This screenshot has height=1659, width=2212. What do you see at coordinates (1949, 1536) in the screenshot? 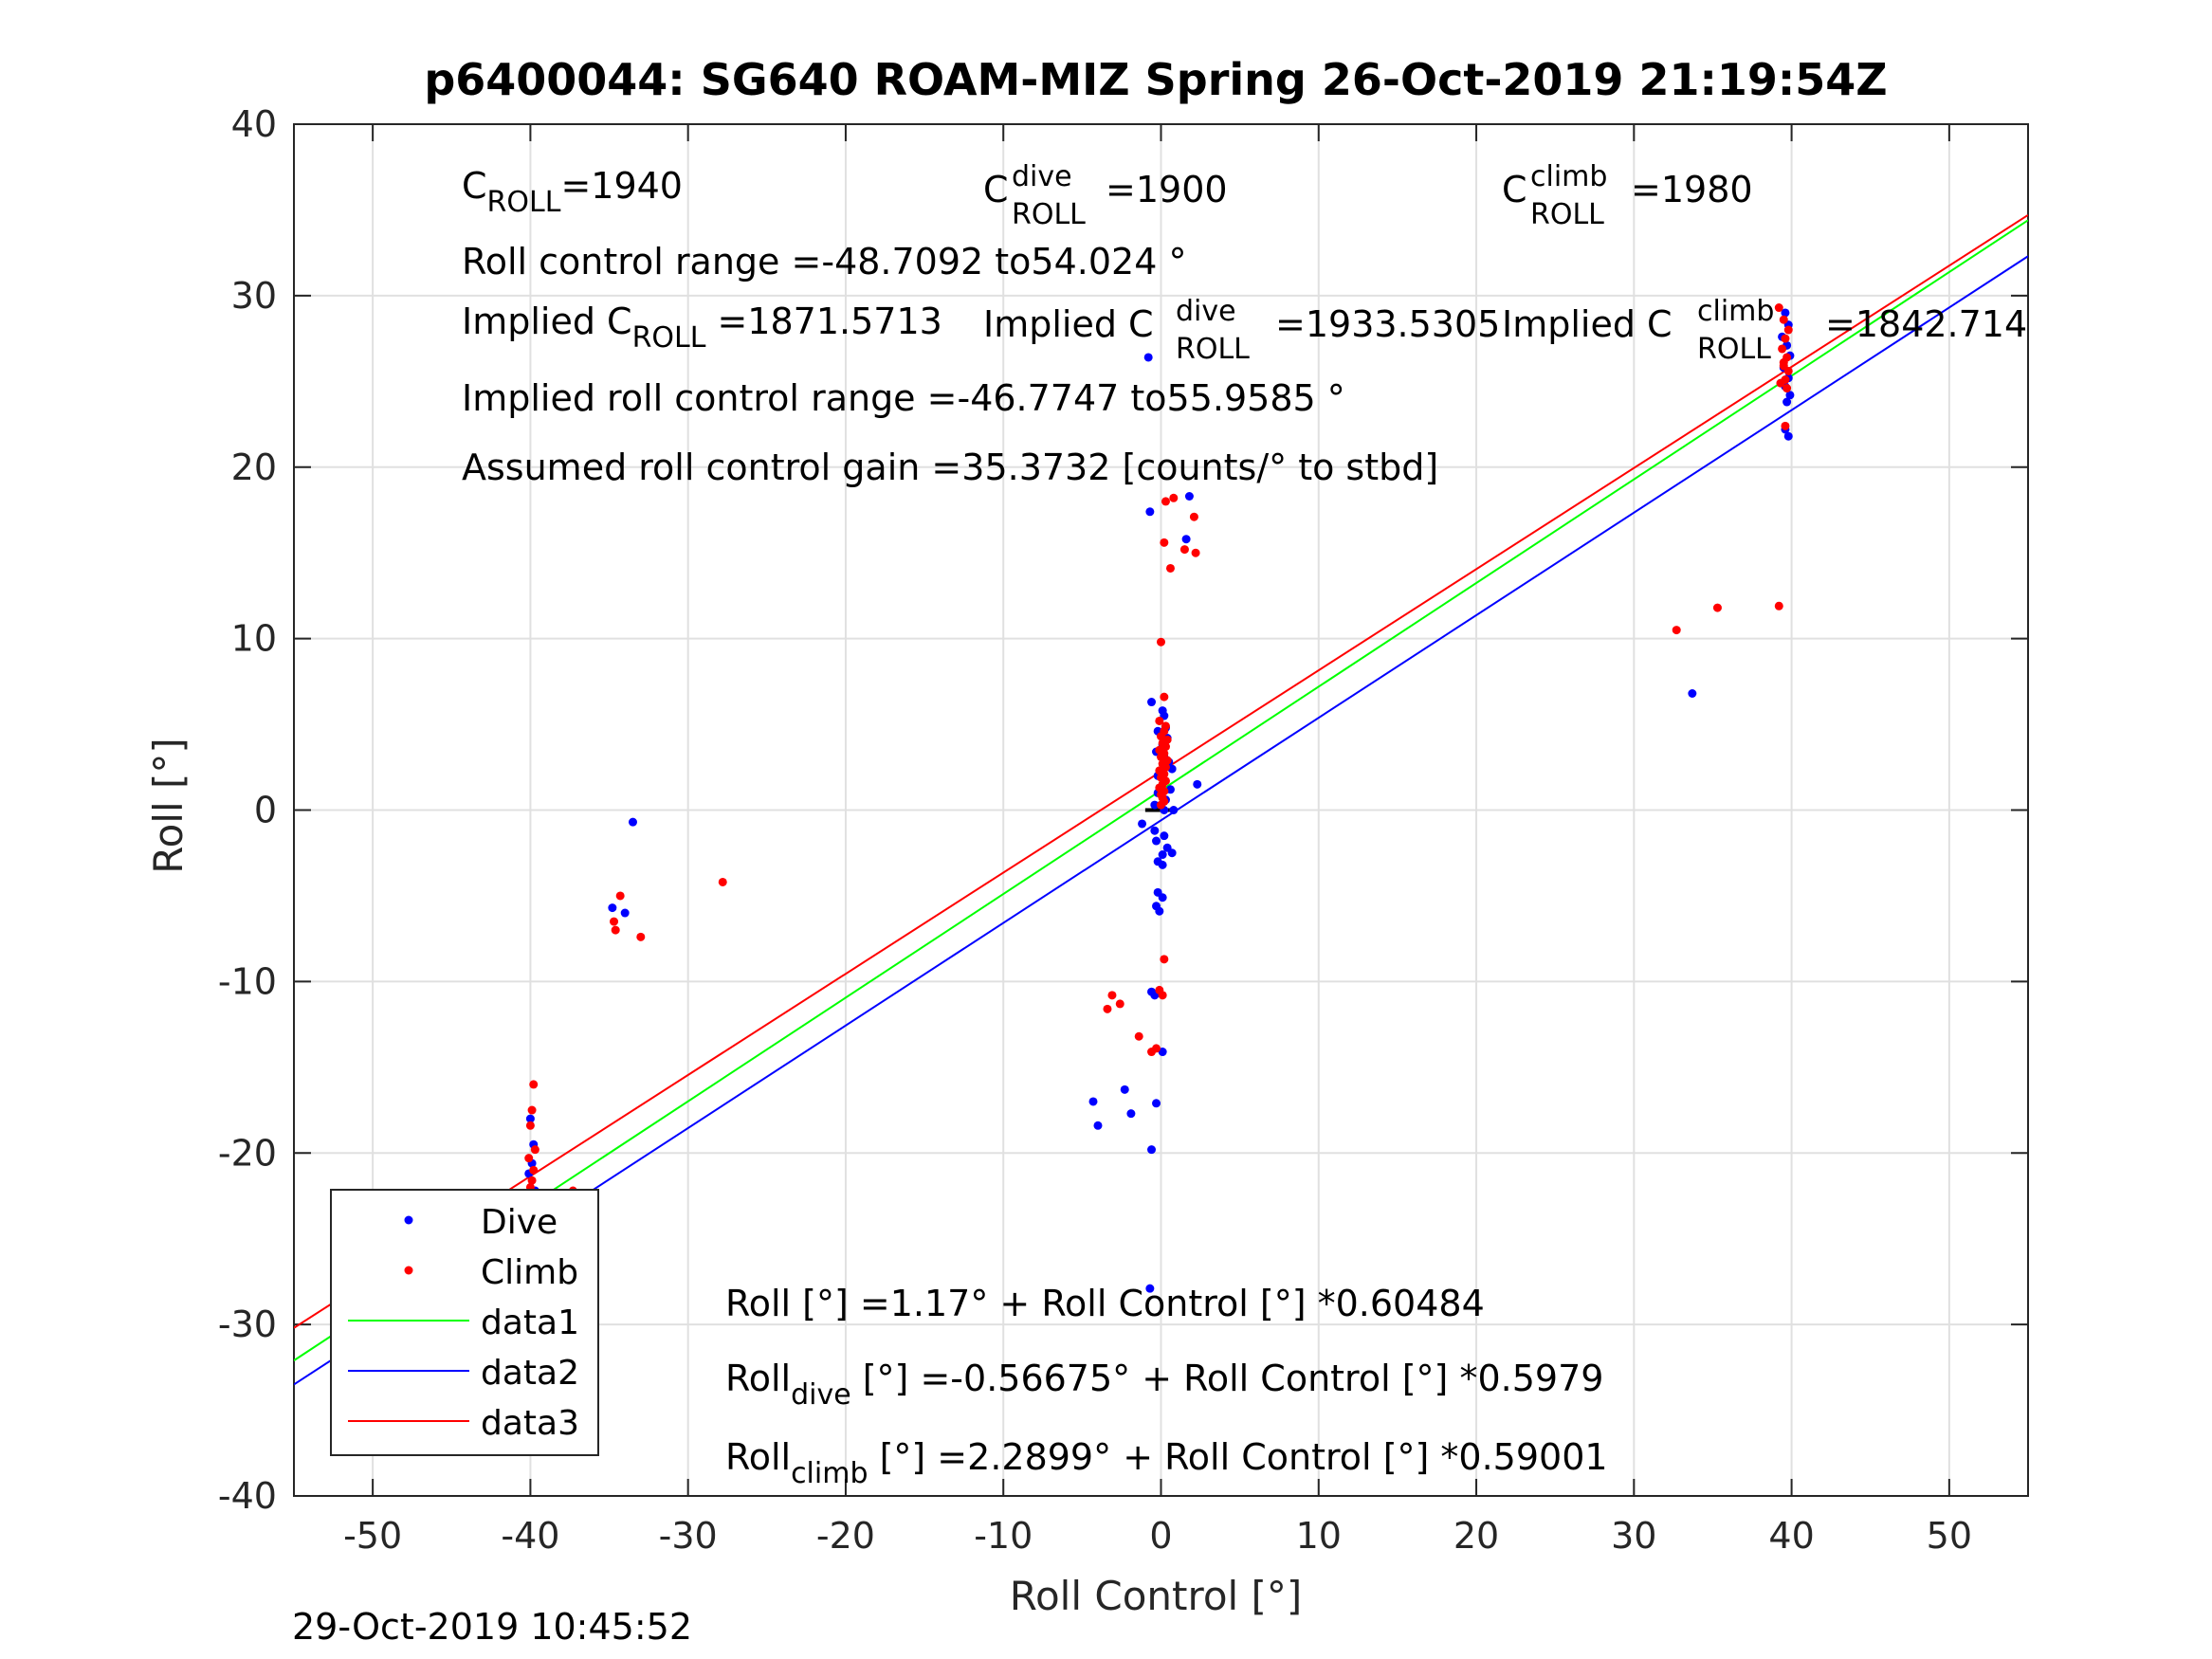
I see `x-tick-label: 50` at bounding box center [1949, 1536].